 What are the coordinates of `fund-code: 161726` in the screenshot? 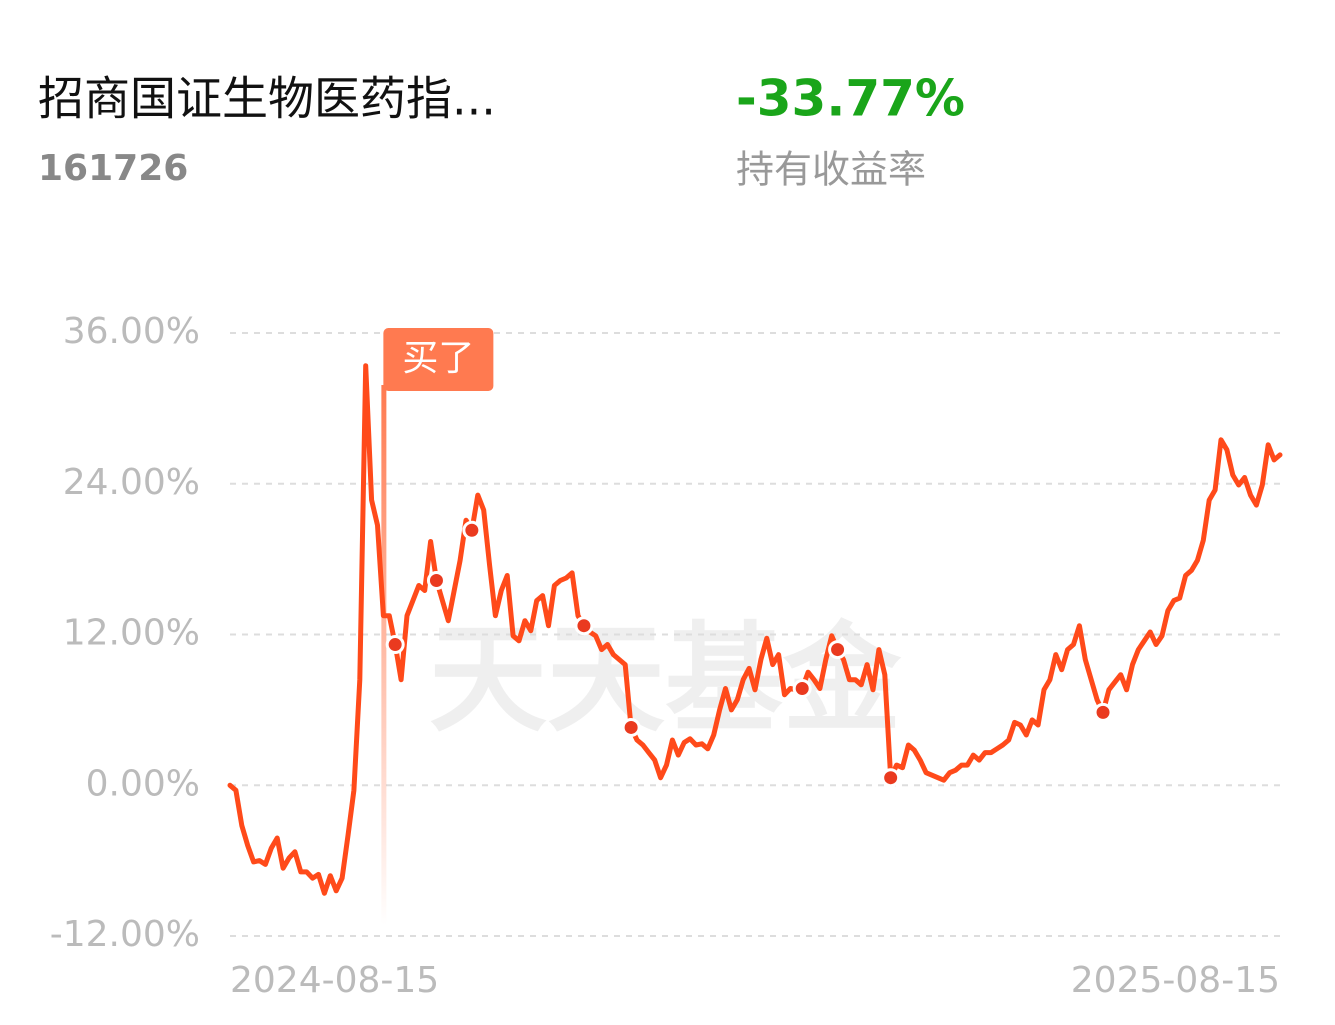 It's located at (113, 168).